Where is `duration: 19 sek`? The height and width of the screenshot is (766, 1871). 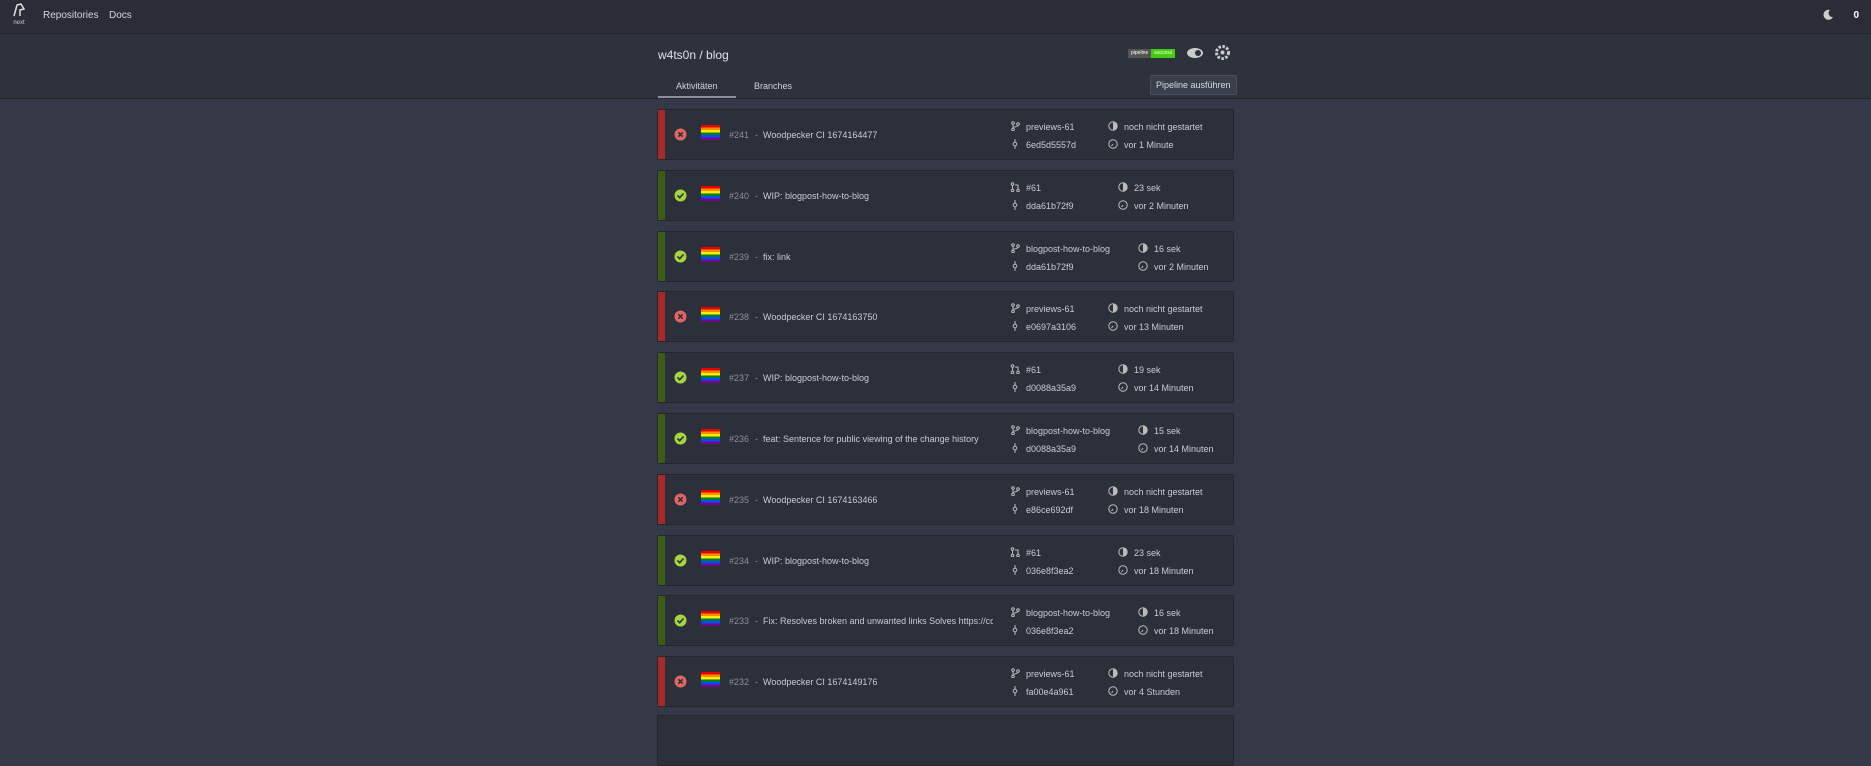
duration: 19 sek is located at coordinates (1147, 370).